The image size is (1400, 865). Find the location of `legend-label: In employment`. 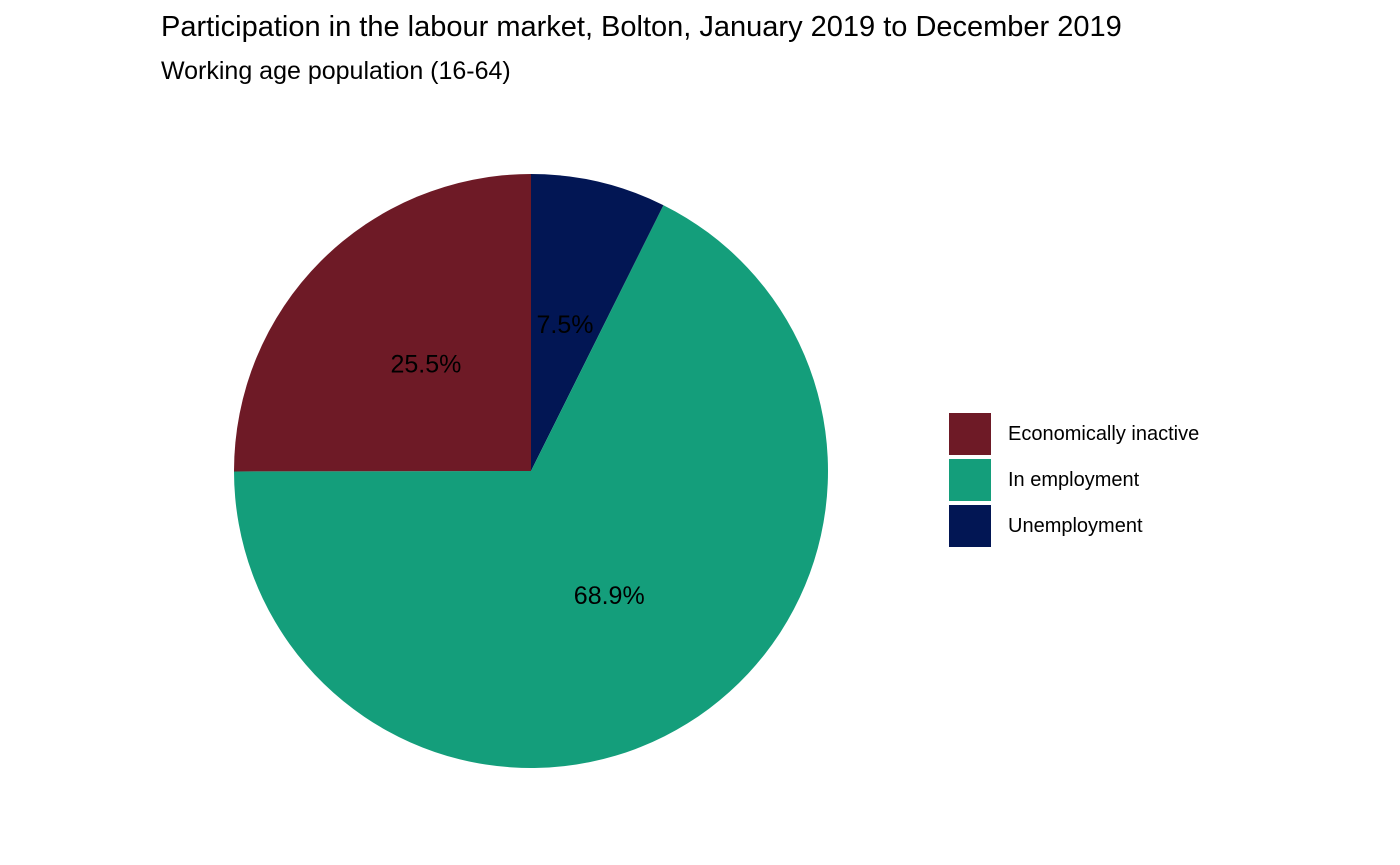

legend-label: In employment is located at coordinates (1074, 480).